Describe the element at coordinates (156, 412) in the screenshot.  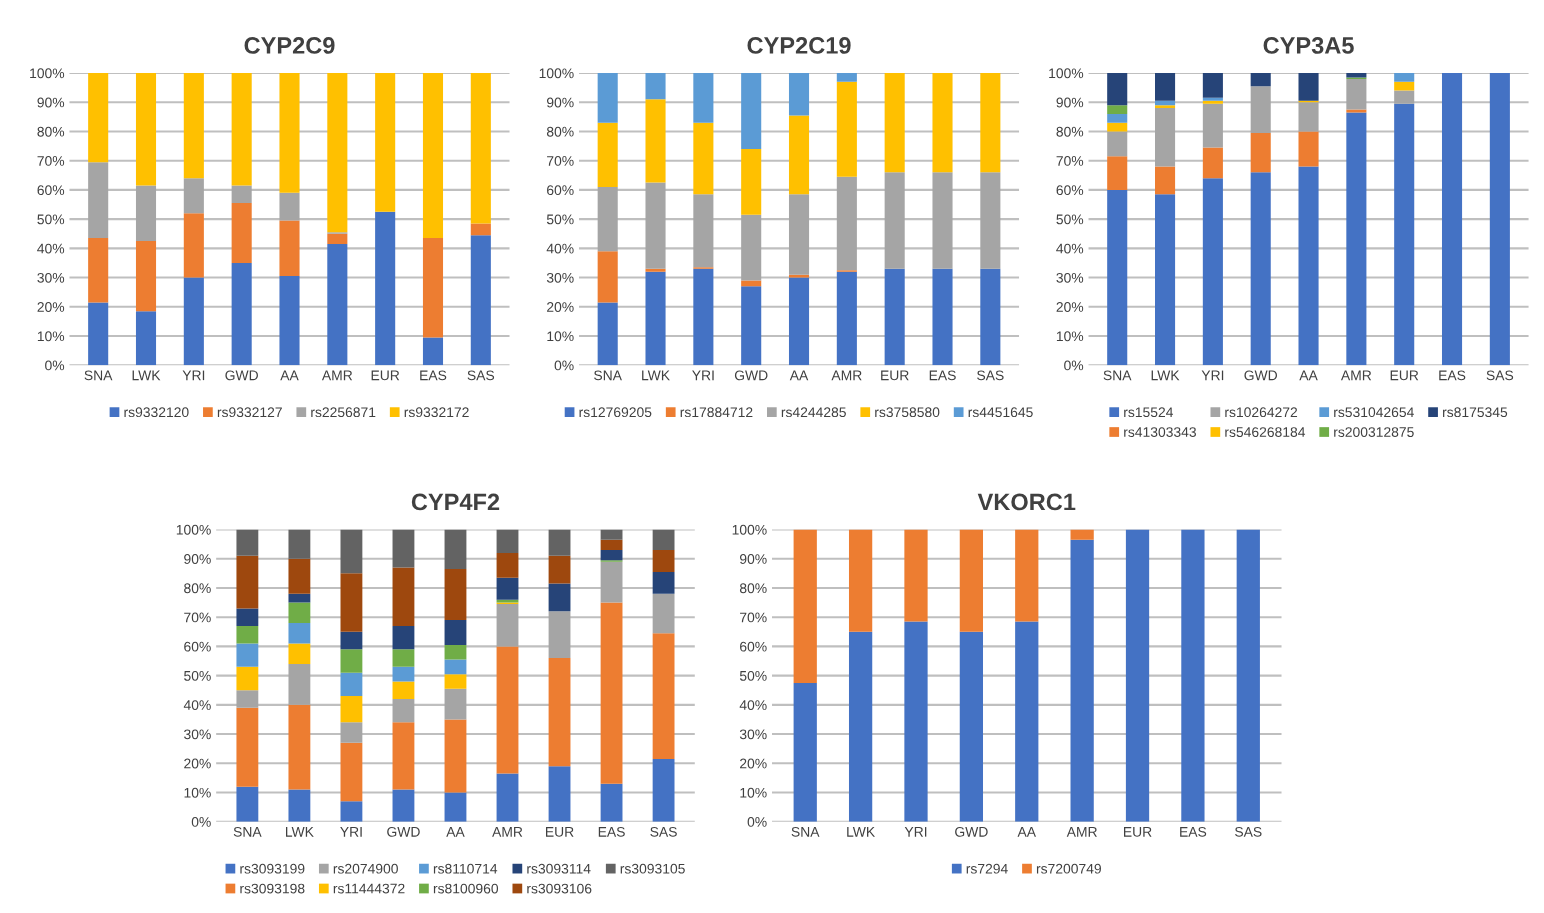
I see `legend-label: rs9332120` at that location.